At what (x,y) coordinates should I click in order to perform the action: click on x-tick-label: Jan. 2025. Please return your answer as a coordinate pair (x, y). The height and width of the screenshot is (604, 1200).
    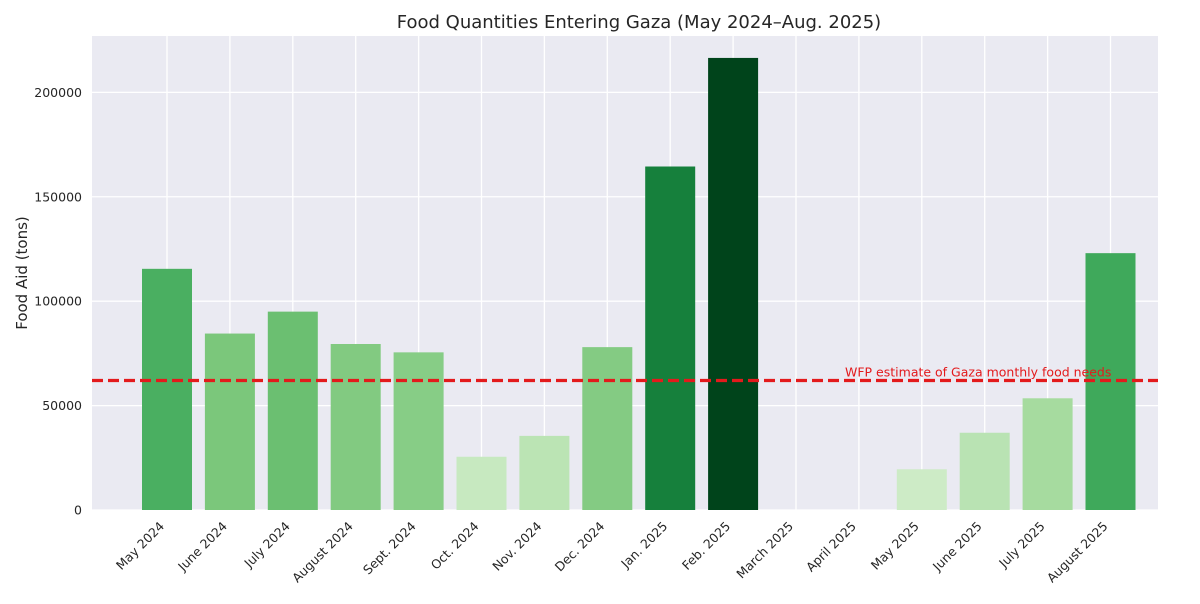
    Looking at the image, I should click on (643, 545).